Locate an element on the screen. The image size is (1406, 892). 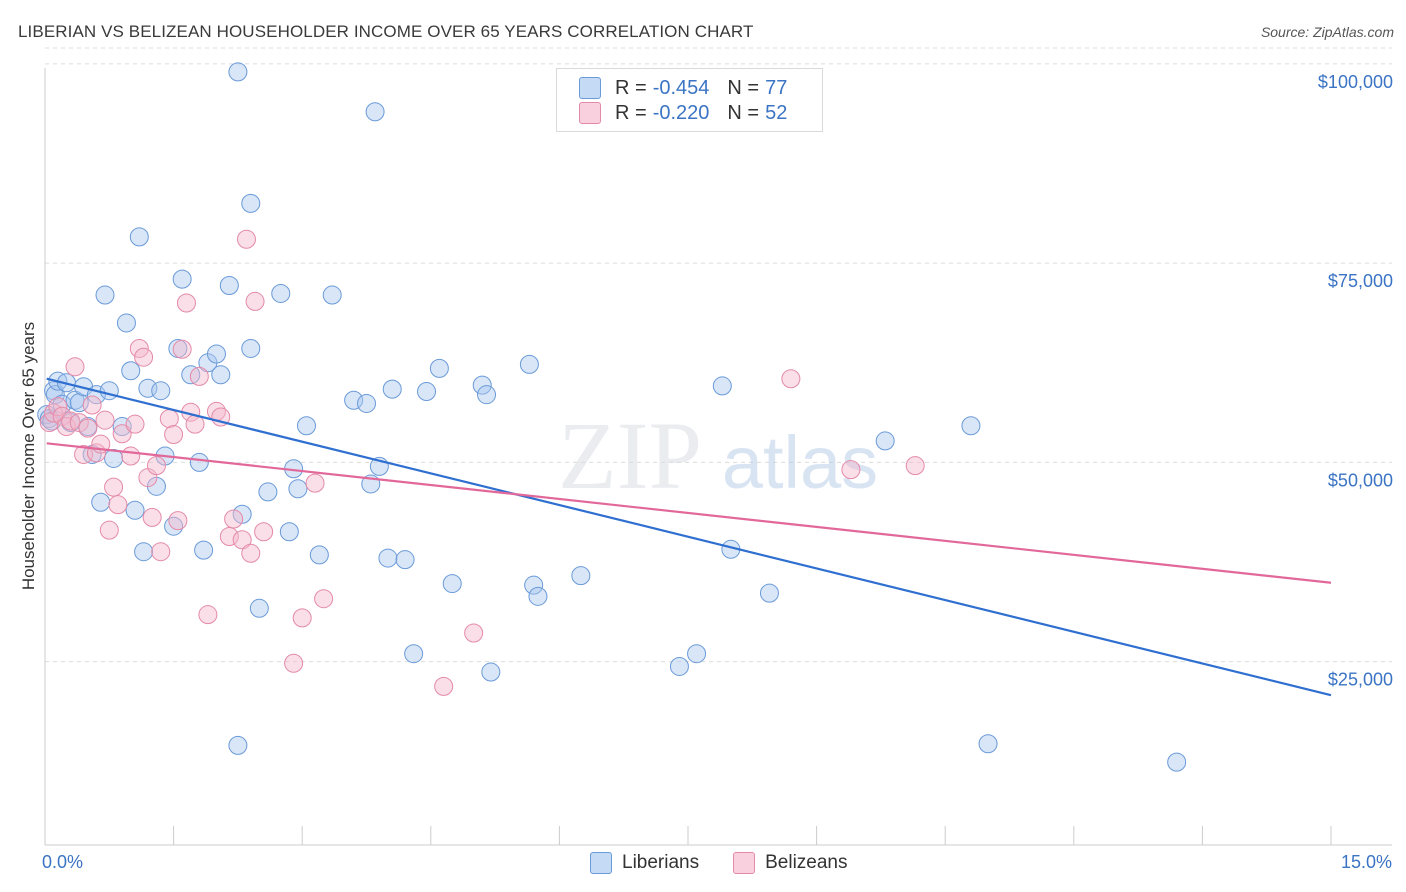
source-label: Source: ZipAtlas.com is located at coordinates (1327, 32).